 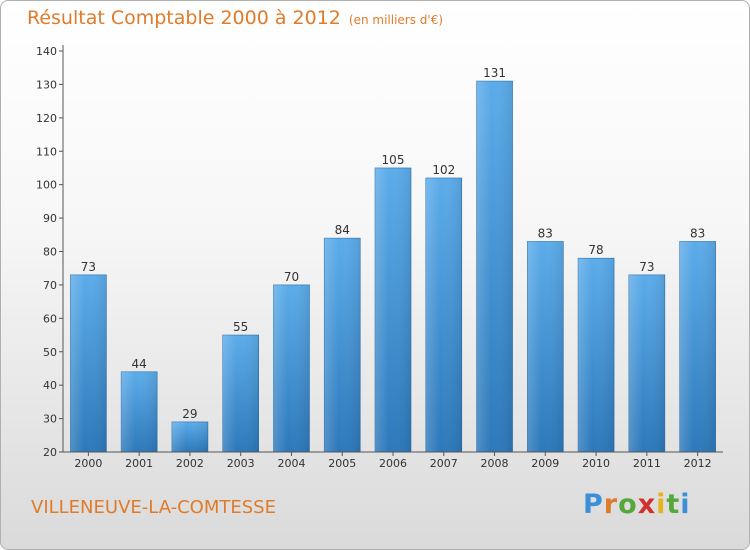 I want to click on data-label: 44, so click(x=139, y=364).